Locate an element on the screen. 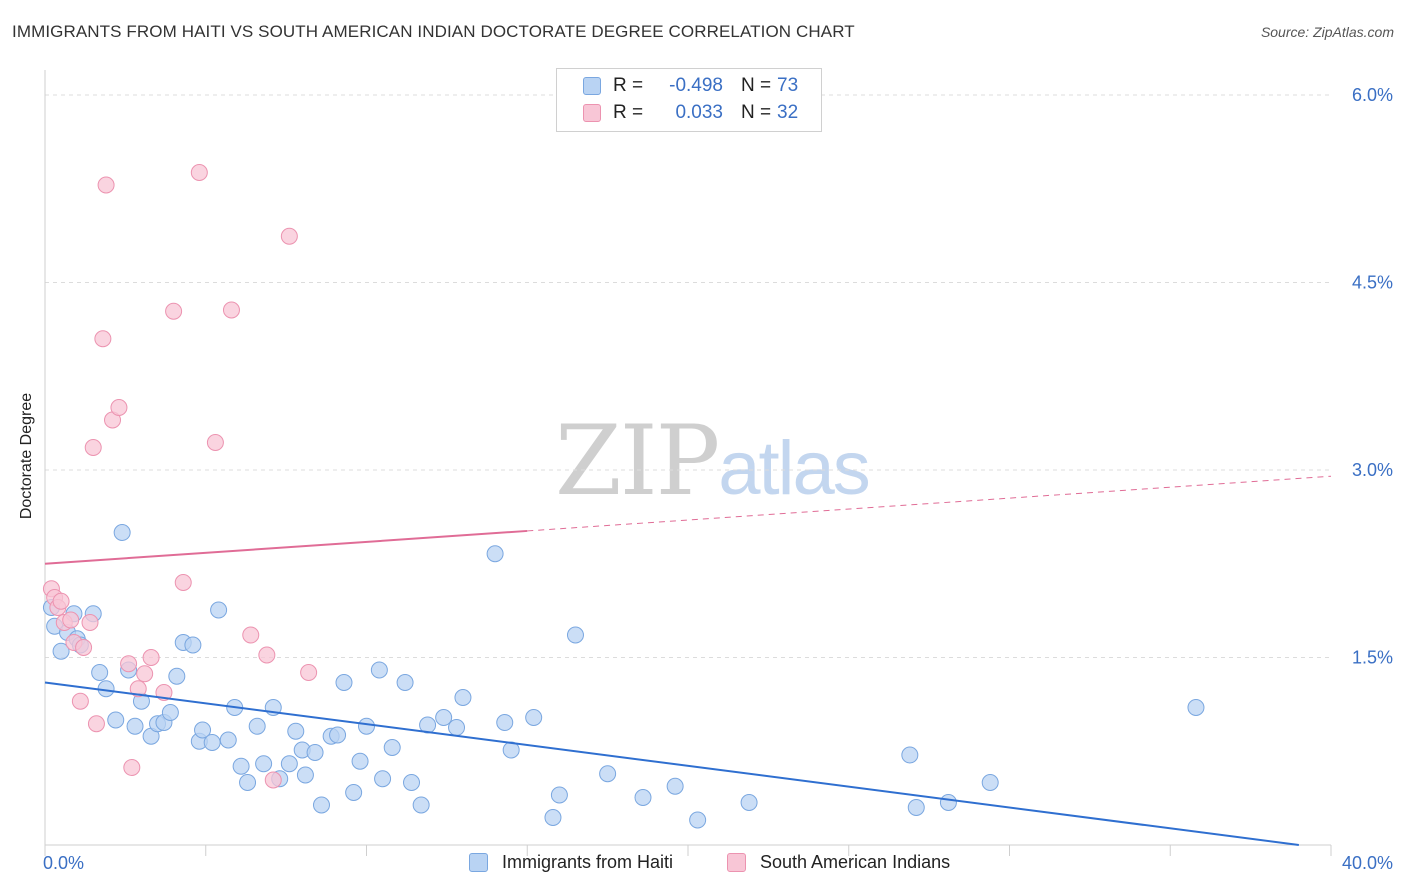  legend-item-label: South American Indians is located at coordinates (855, 862).